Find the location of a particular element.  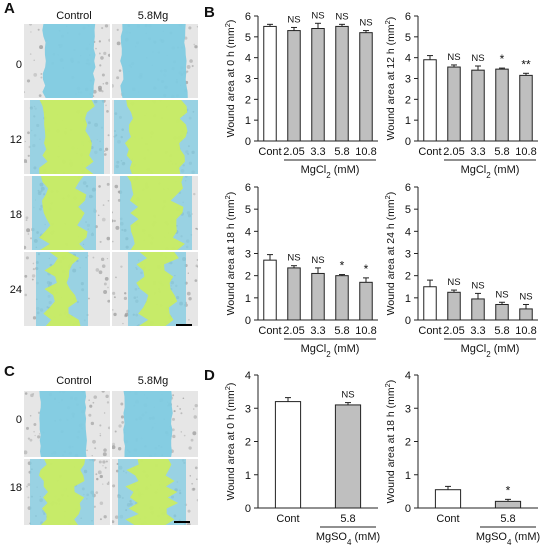

scale-bar is located at coordinates (184, 325).